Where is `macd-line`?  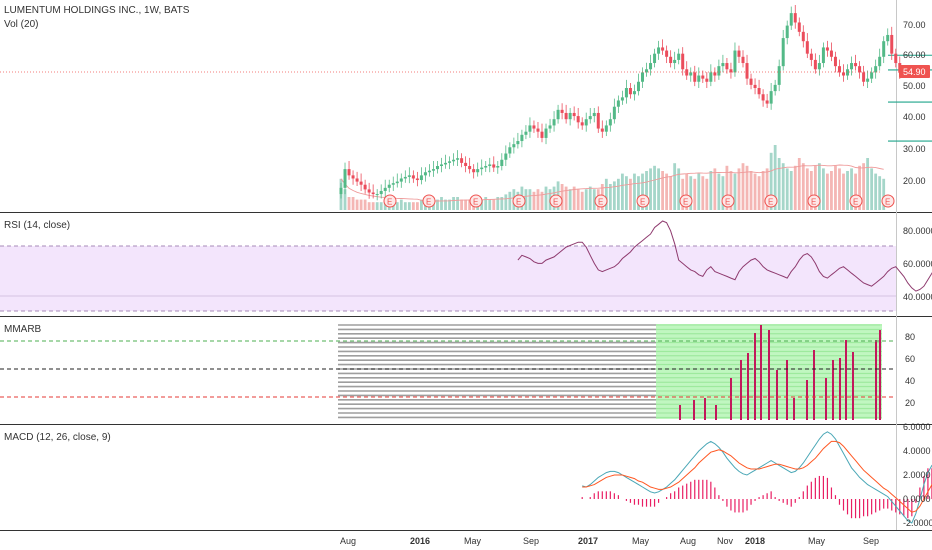
macd-line is located at coordinates (757, 477).